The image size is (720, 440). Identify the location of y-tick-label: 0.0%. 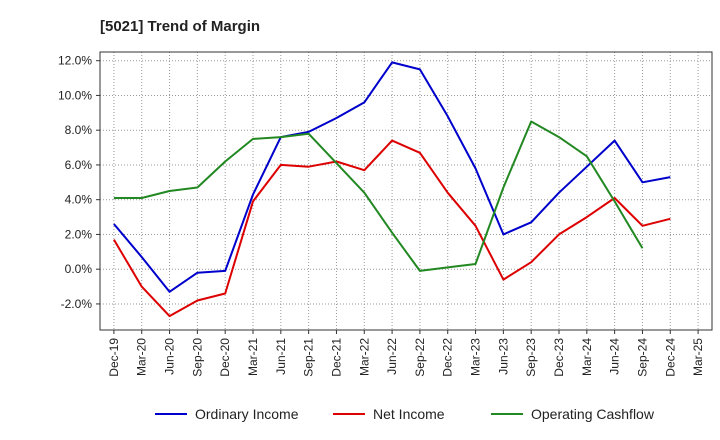
(79, 269).